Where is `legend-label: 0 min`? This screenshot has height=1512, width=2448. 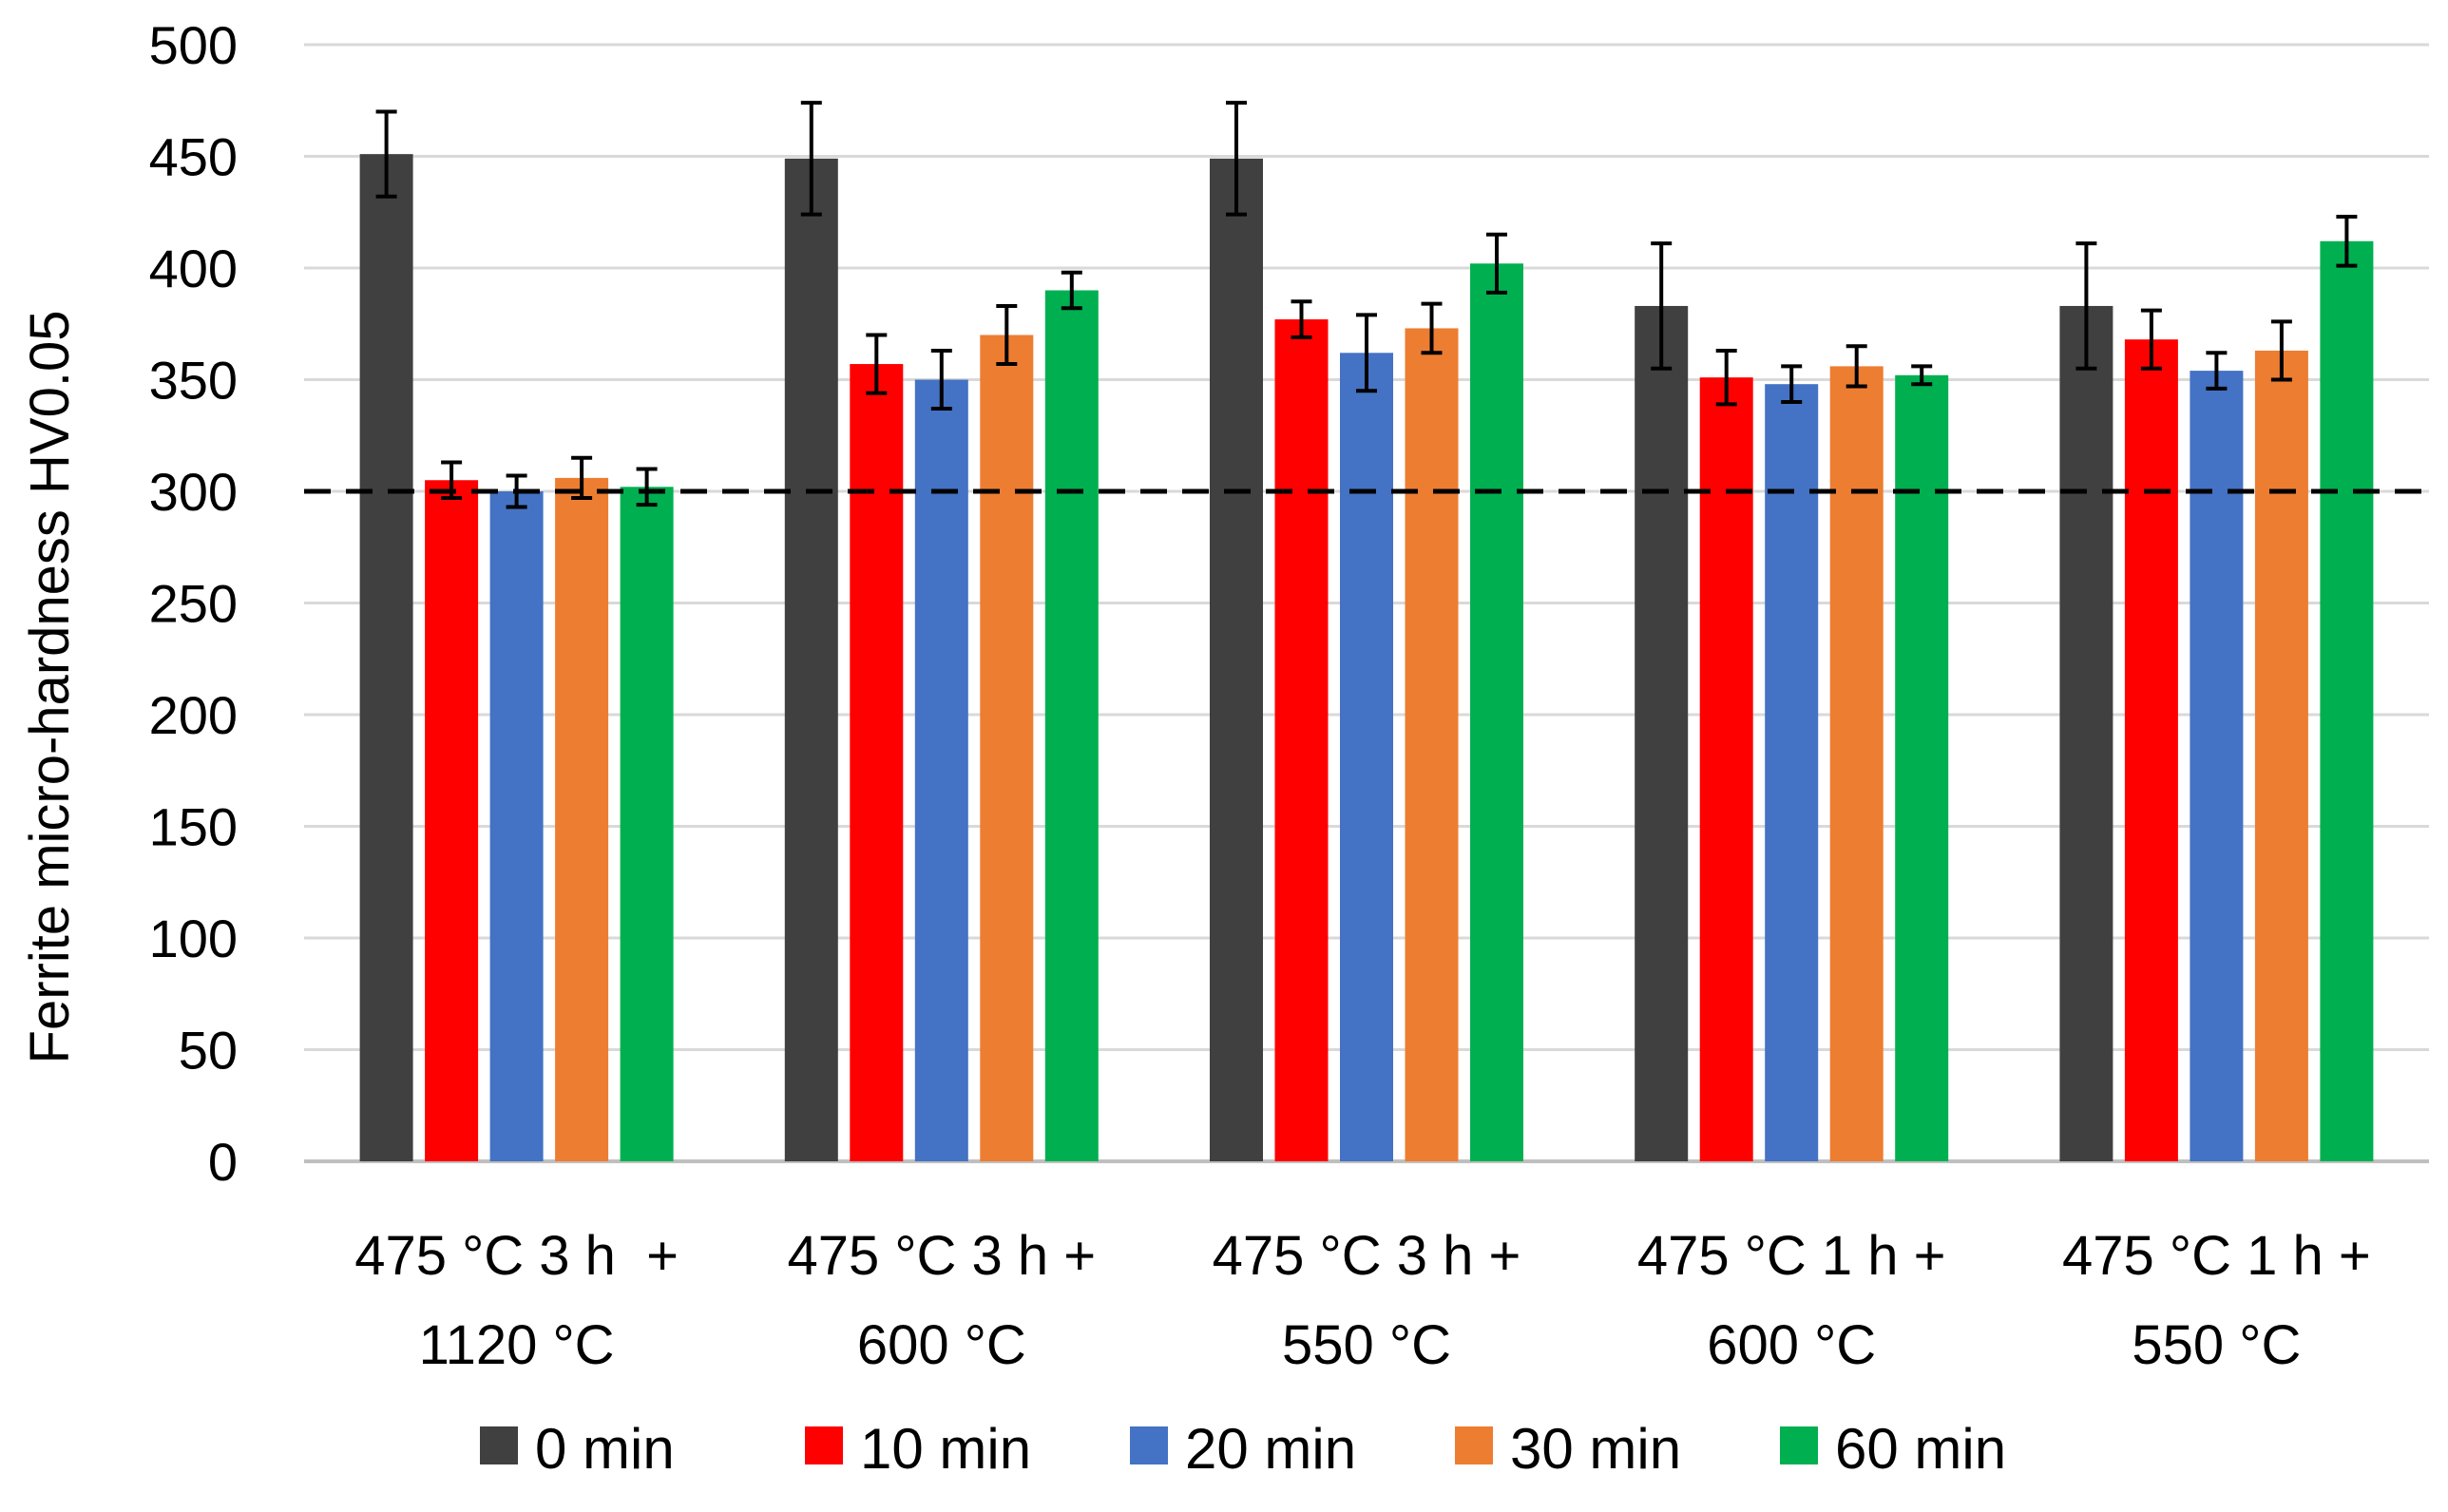
legend-label: 0 min is located at coordinates (605, 1449).